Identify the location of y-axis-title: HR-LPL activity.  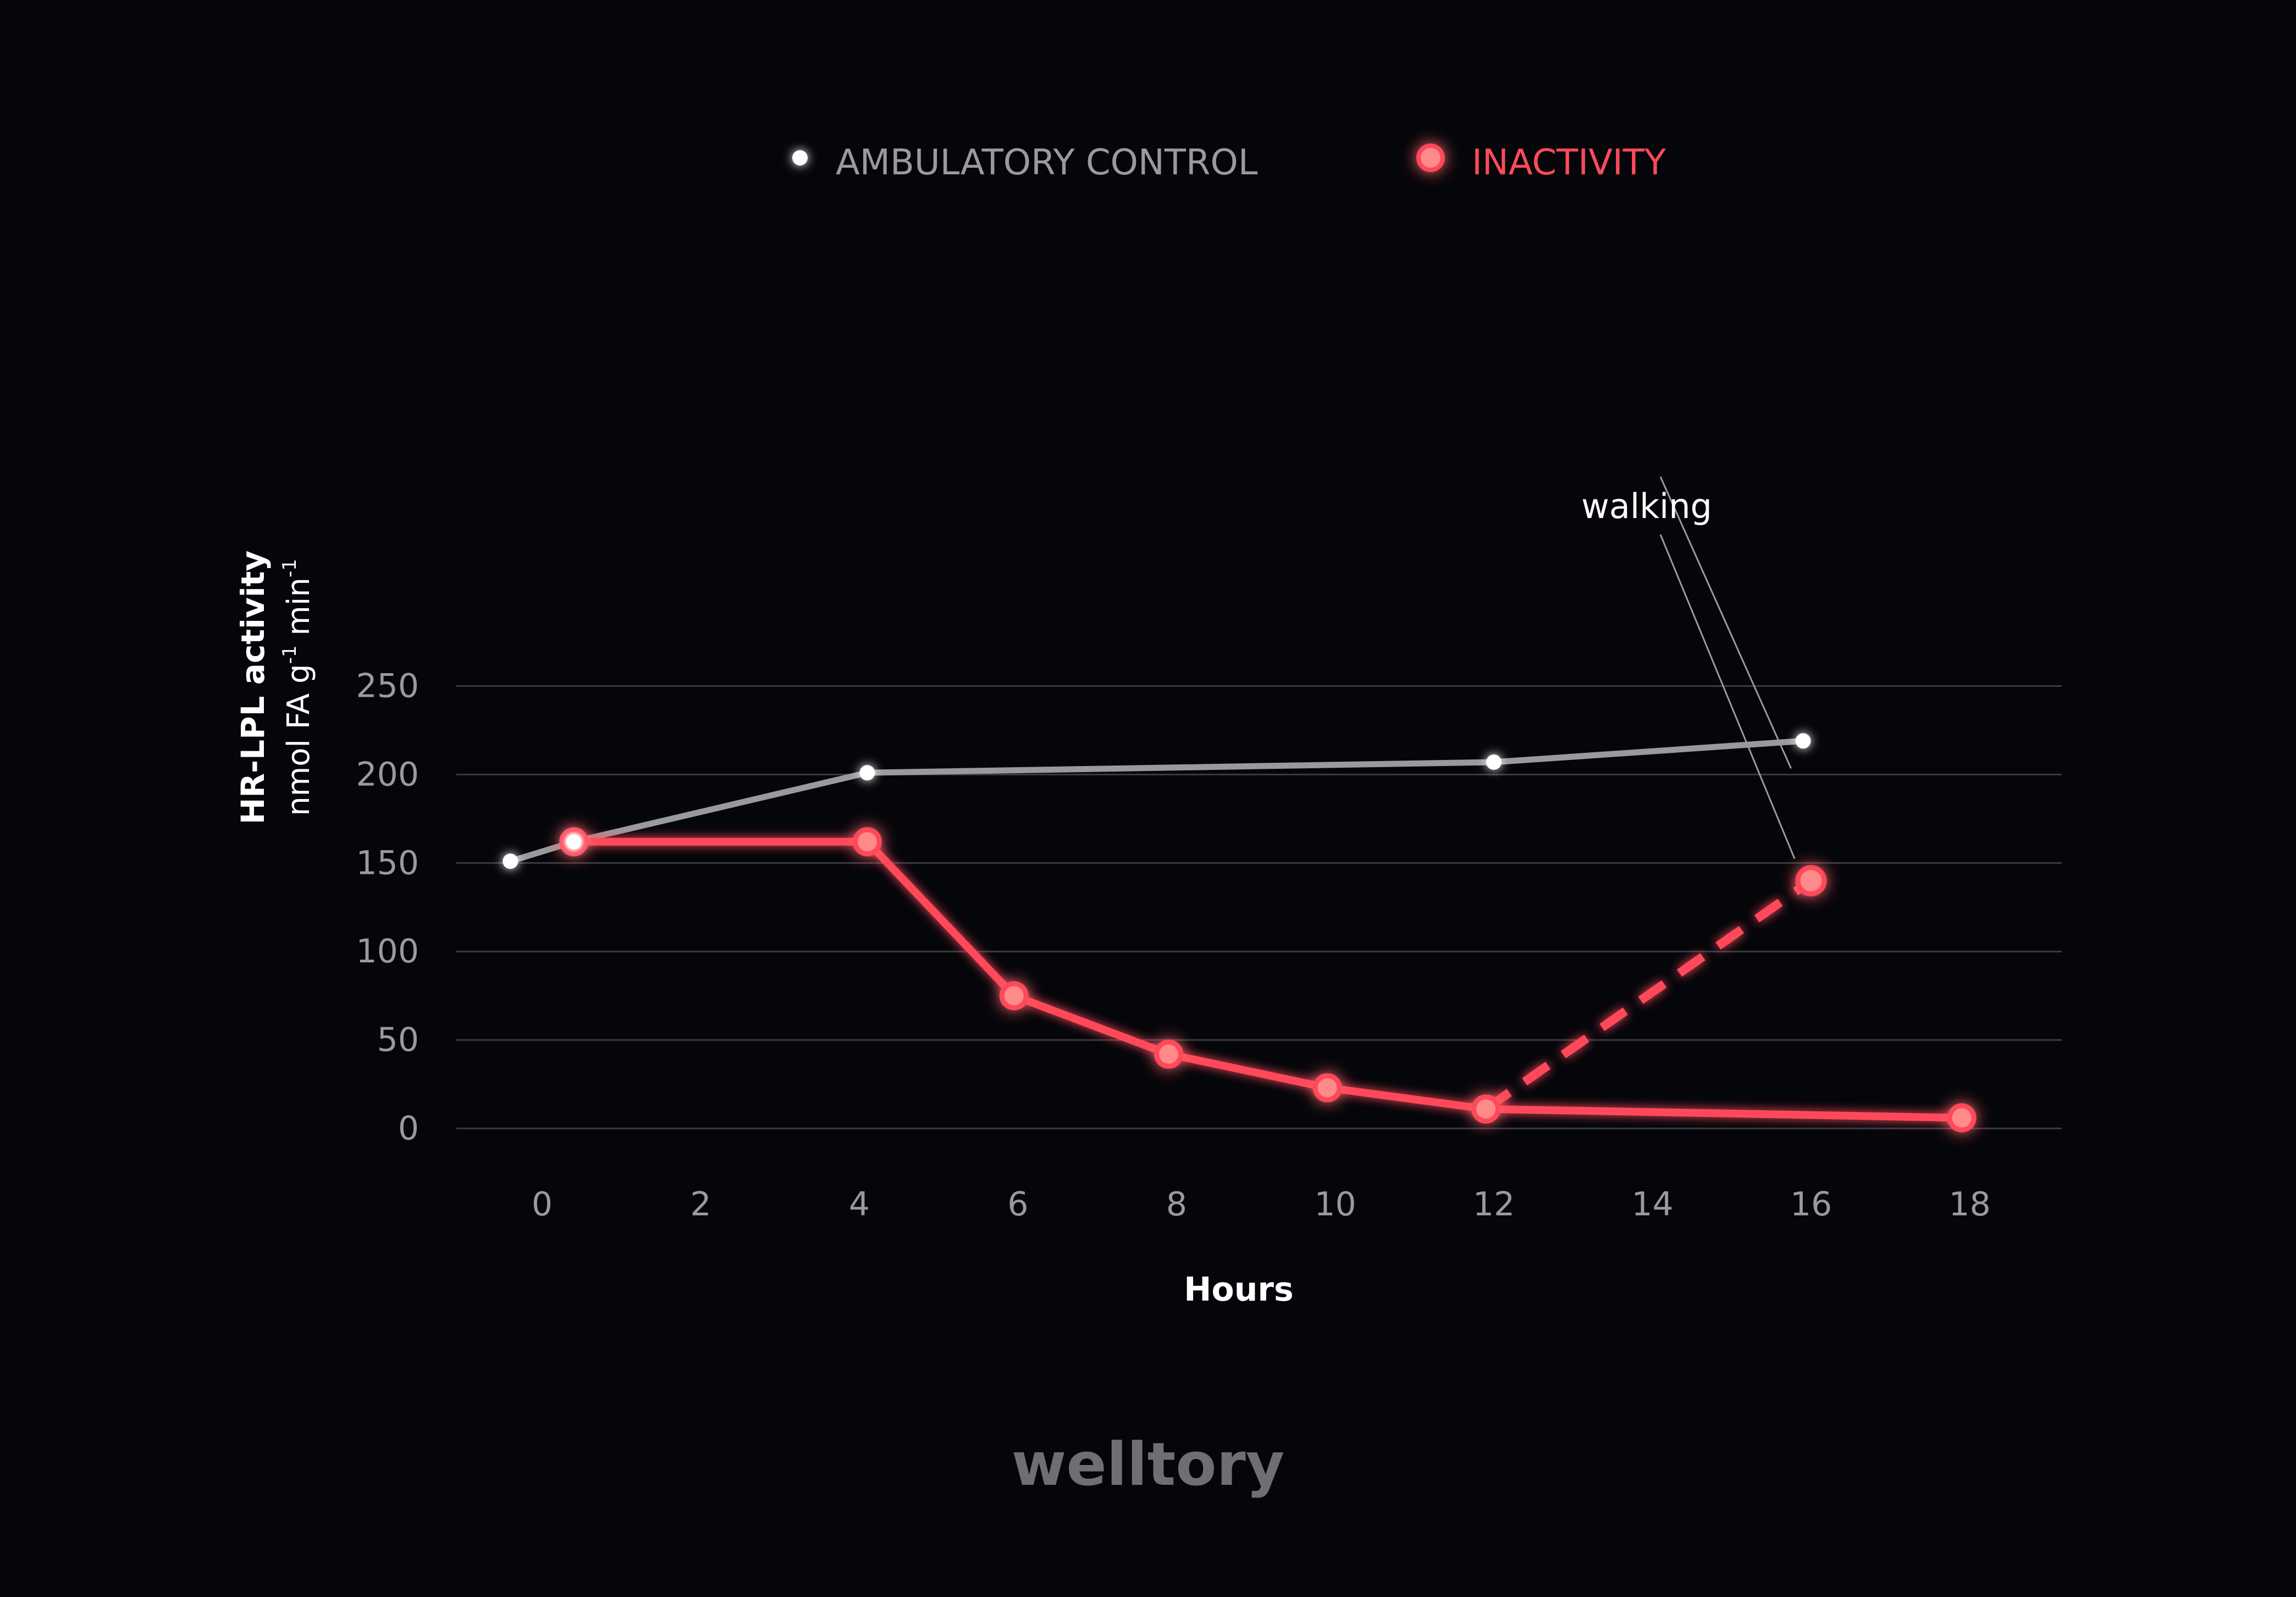
(253, 687).